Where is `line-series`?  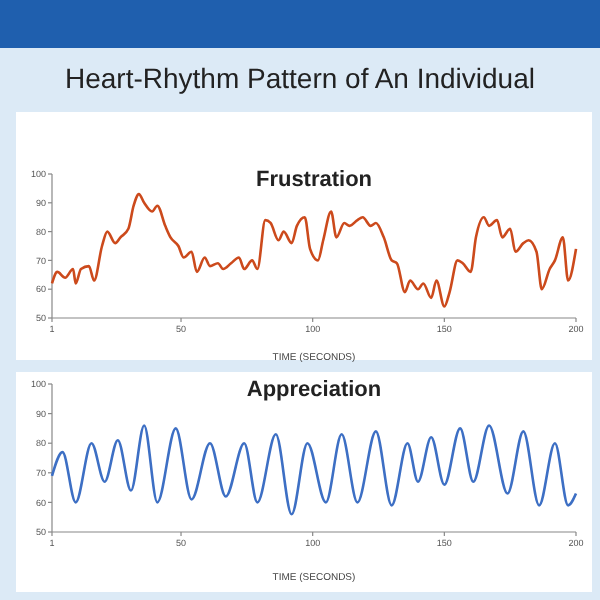 line-series is located at coordinates (314, 470).